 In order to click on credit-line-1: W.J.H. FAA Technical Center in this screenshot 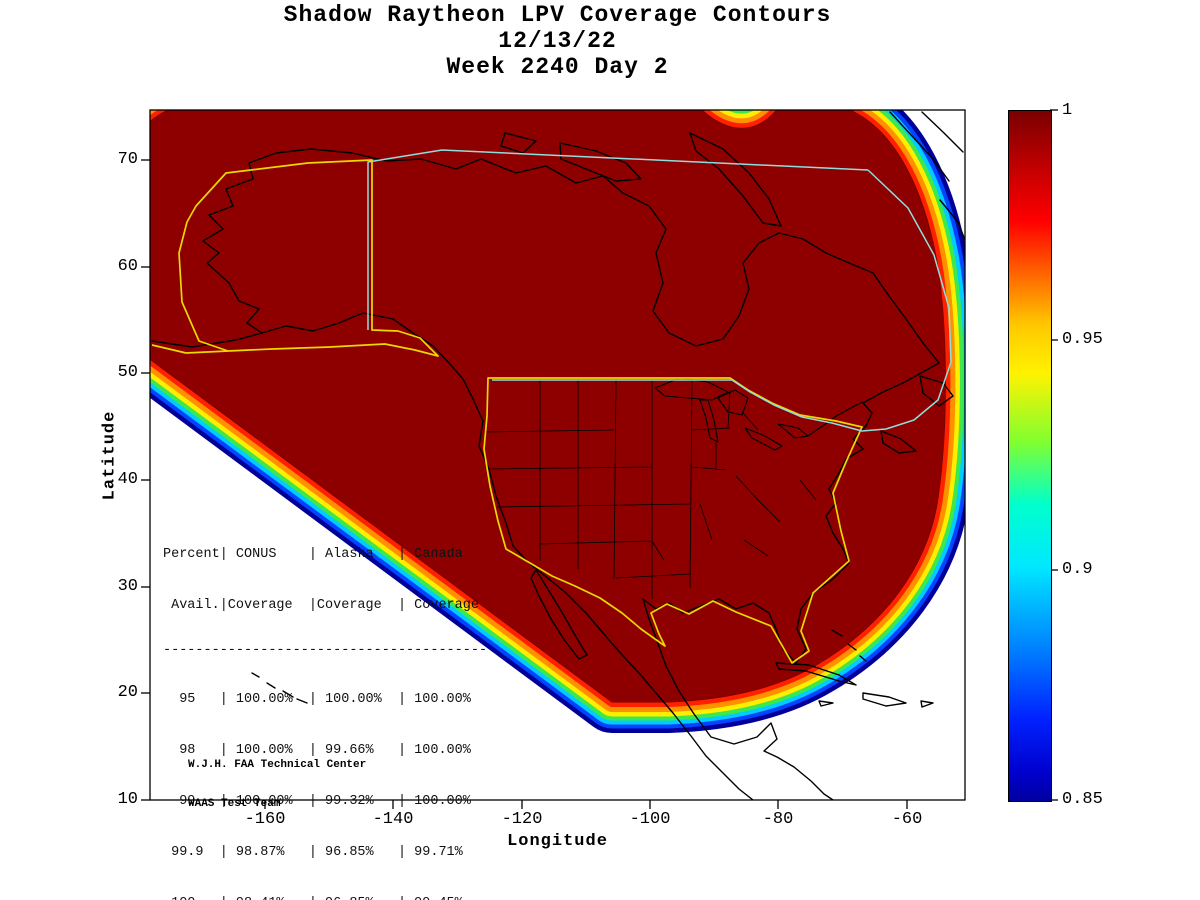, I will do `click(277, 765)`.